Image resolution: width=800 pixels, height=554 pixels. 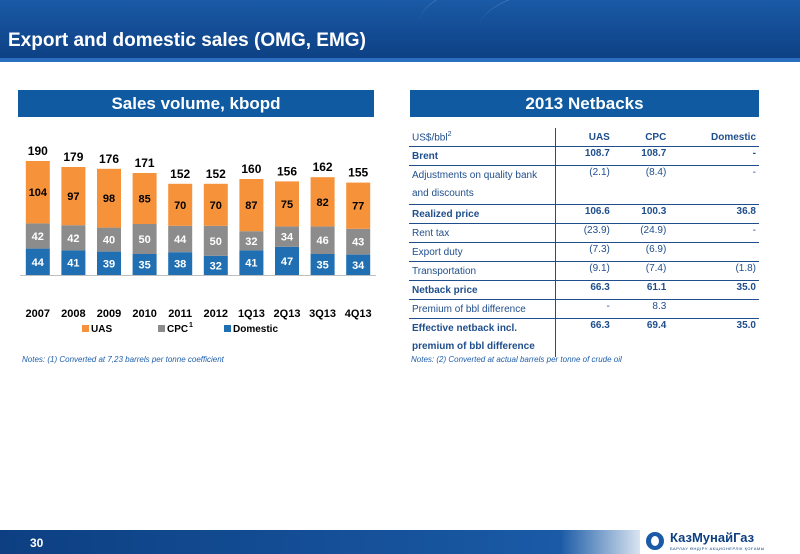 I want to click on header-accent-line, so click(x=400, y=60).